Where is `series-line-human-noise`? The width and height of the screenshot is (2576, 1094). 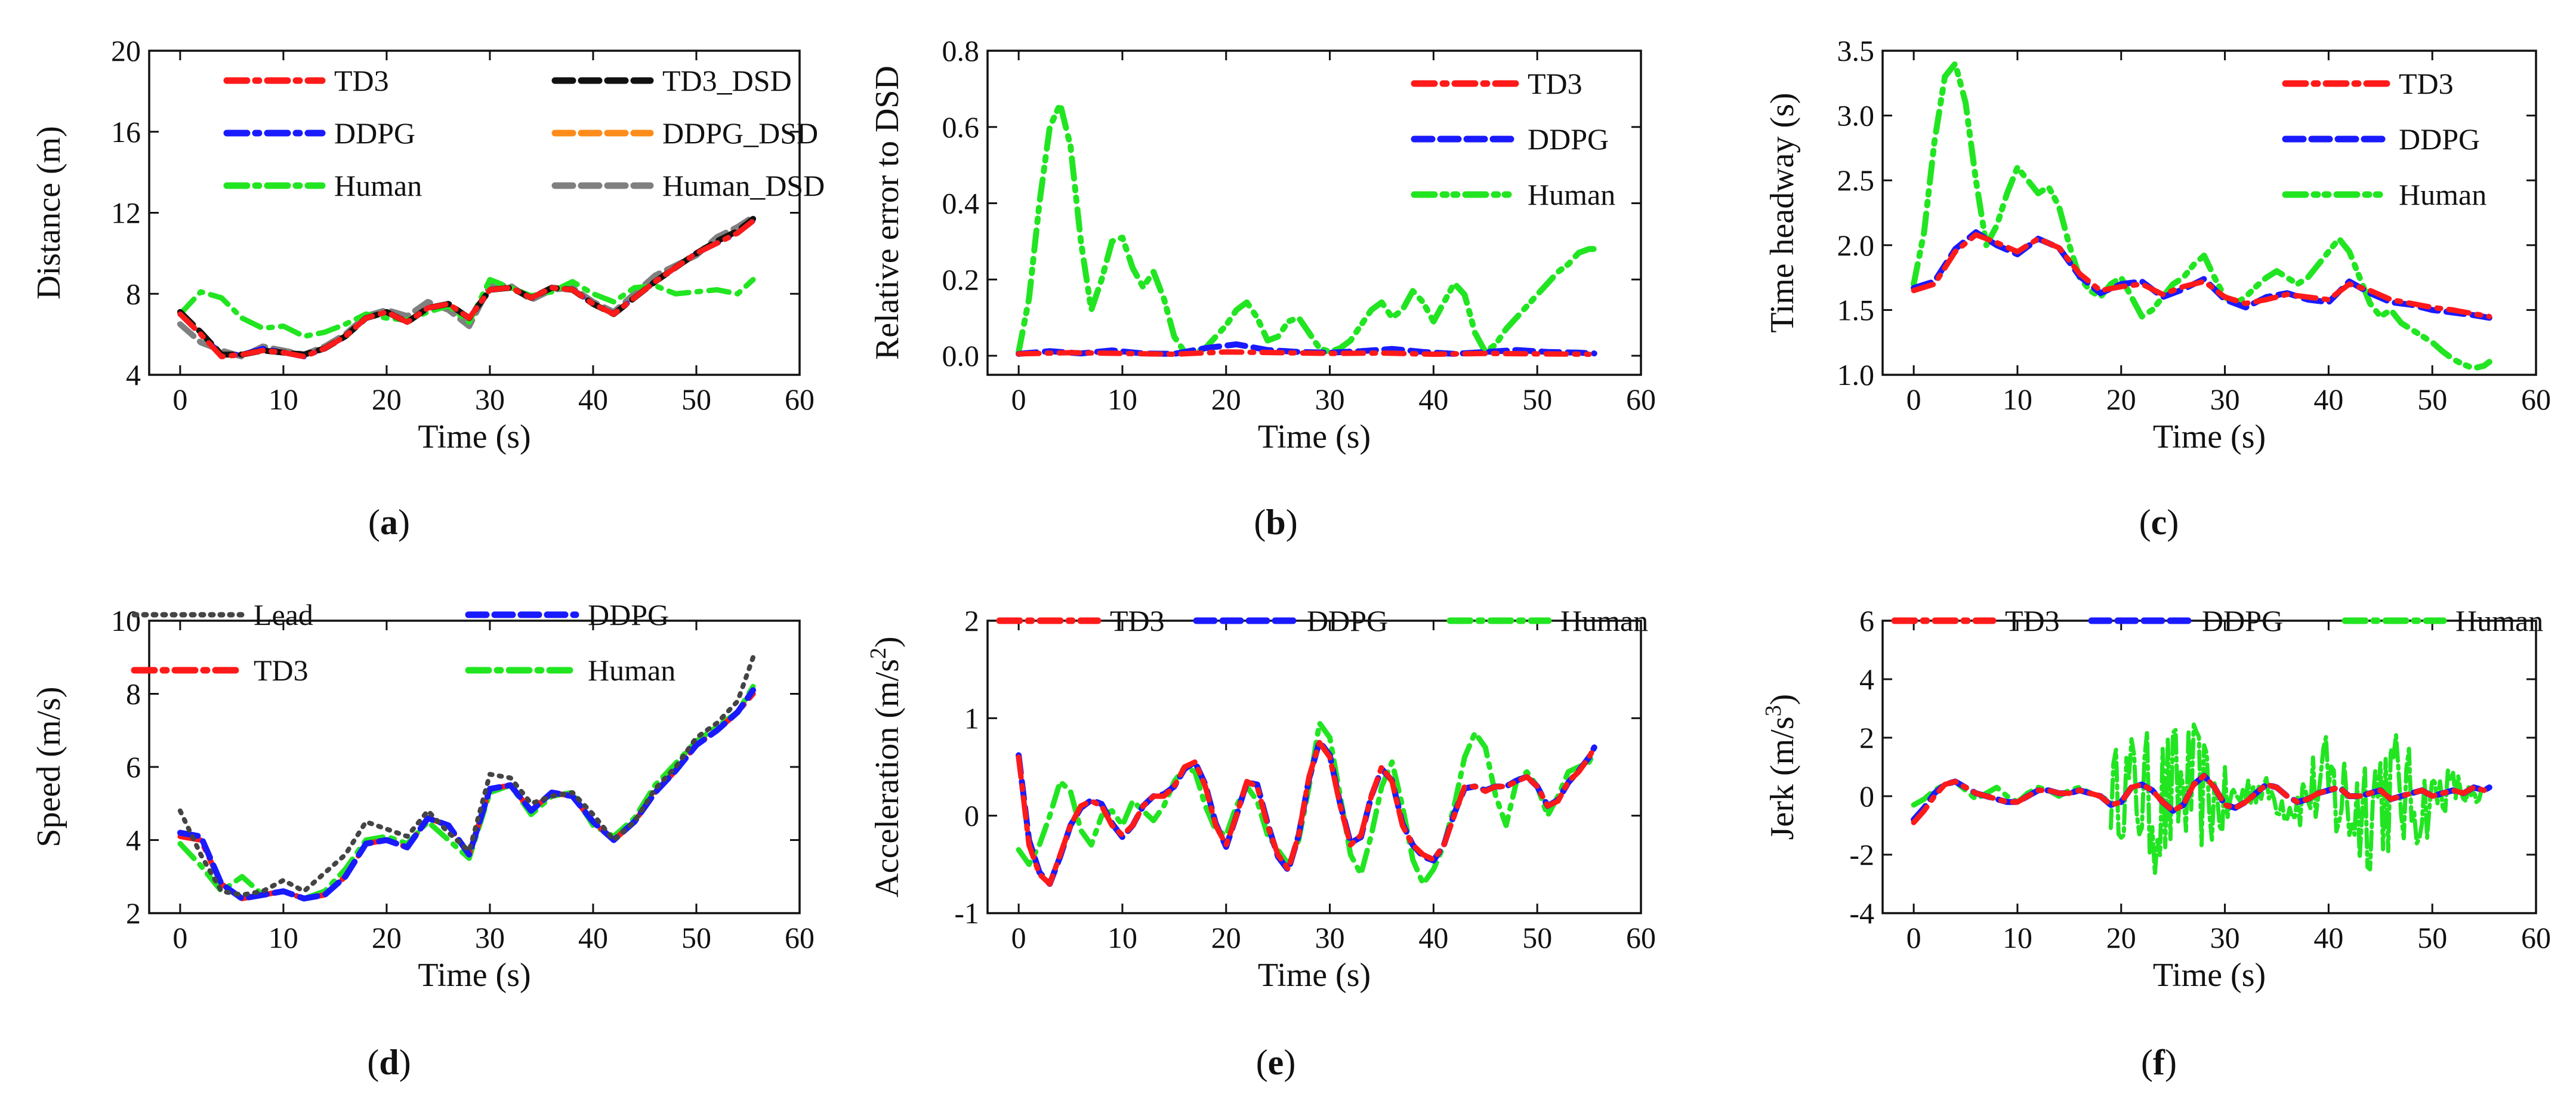
series-line-human-noise is located at coordinates (2297, 799).